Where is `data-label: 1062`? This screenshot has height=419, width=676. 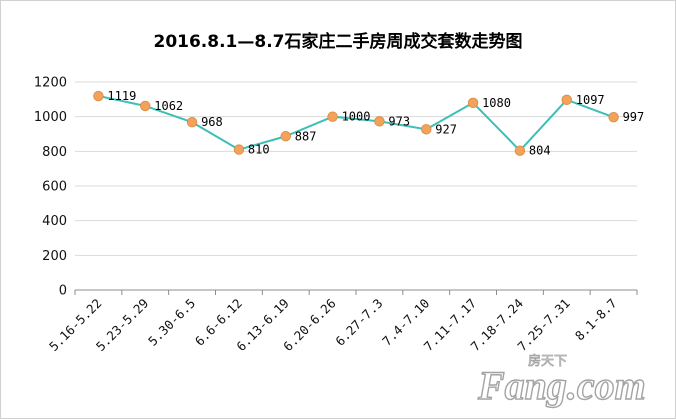
data-label: 1062 is located at coordinates (168, 106).